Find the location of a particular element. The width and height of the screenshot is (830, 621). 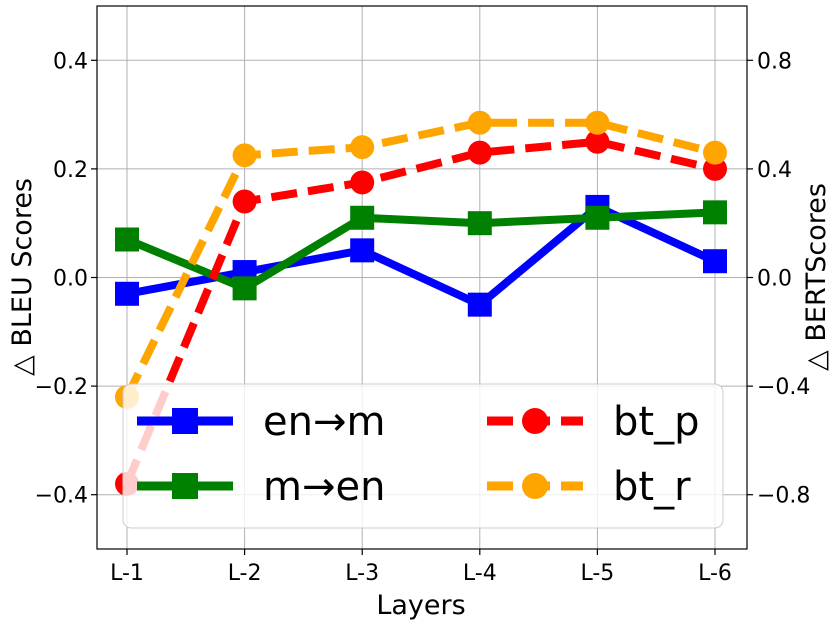

series-m→en is located at coordinates (421, 250).